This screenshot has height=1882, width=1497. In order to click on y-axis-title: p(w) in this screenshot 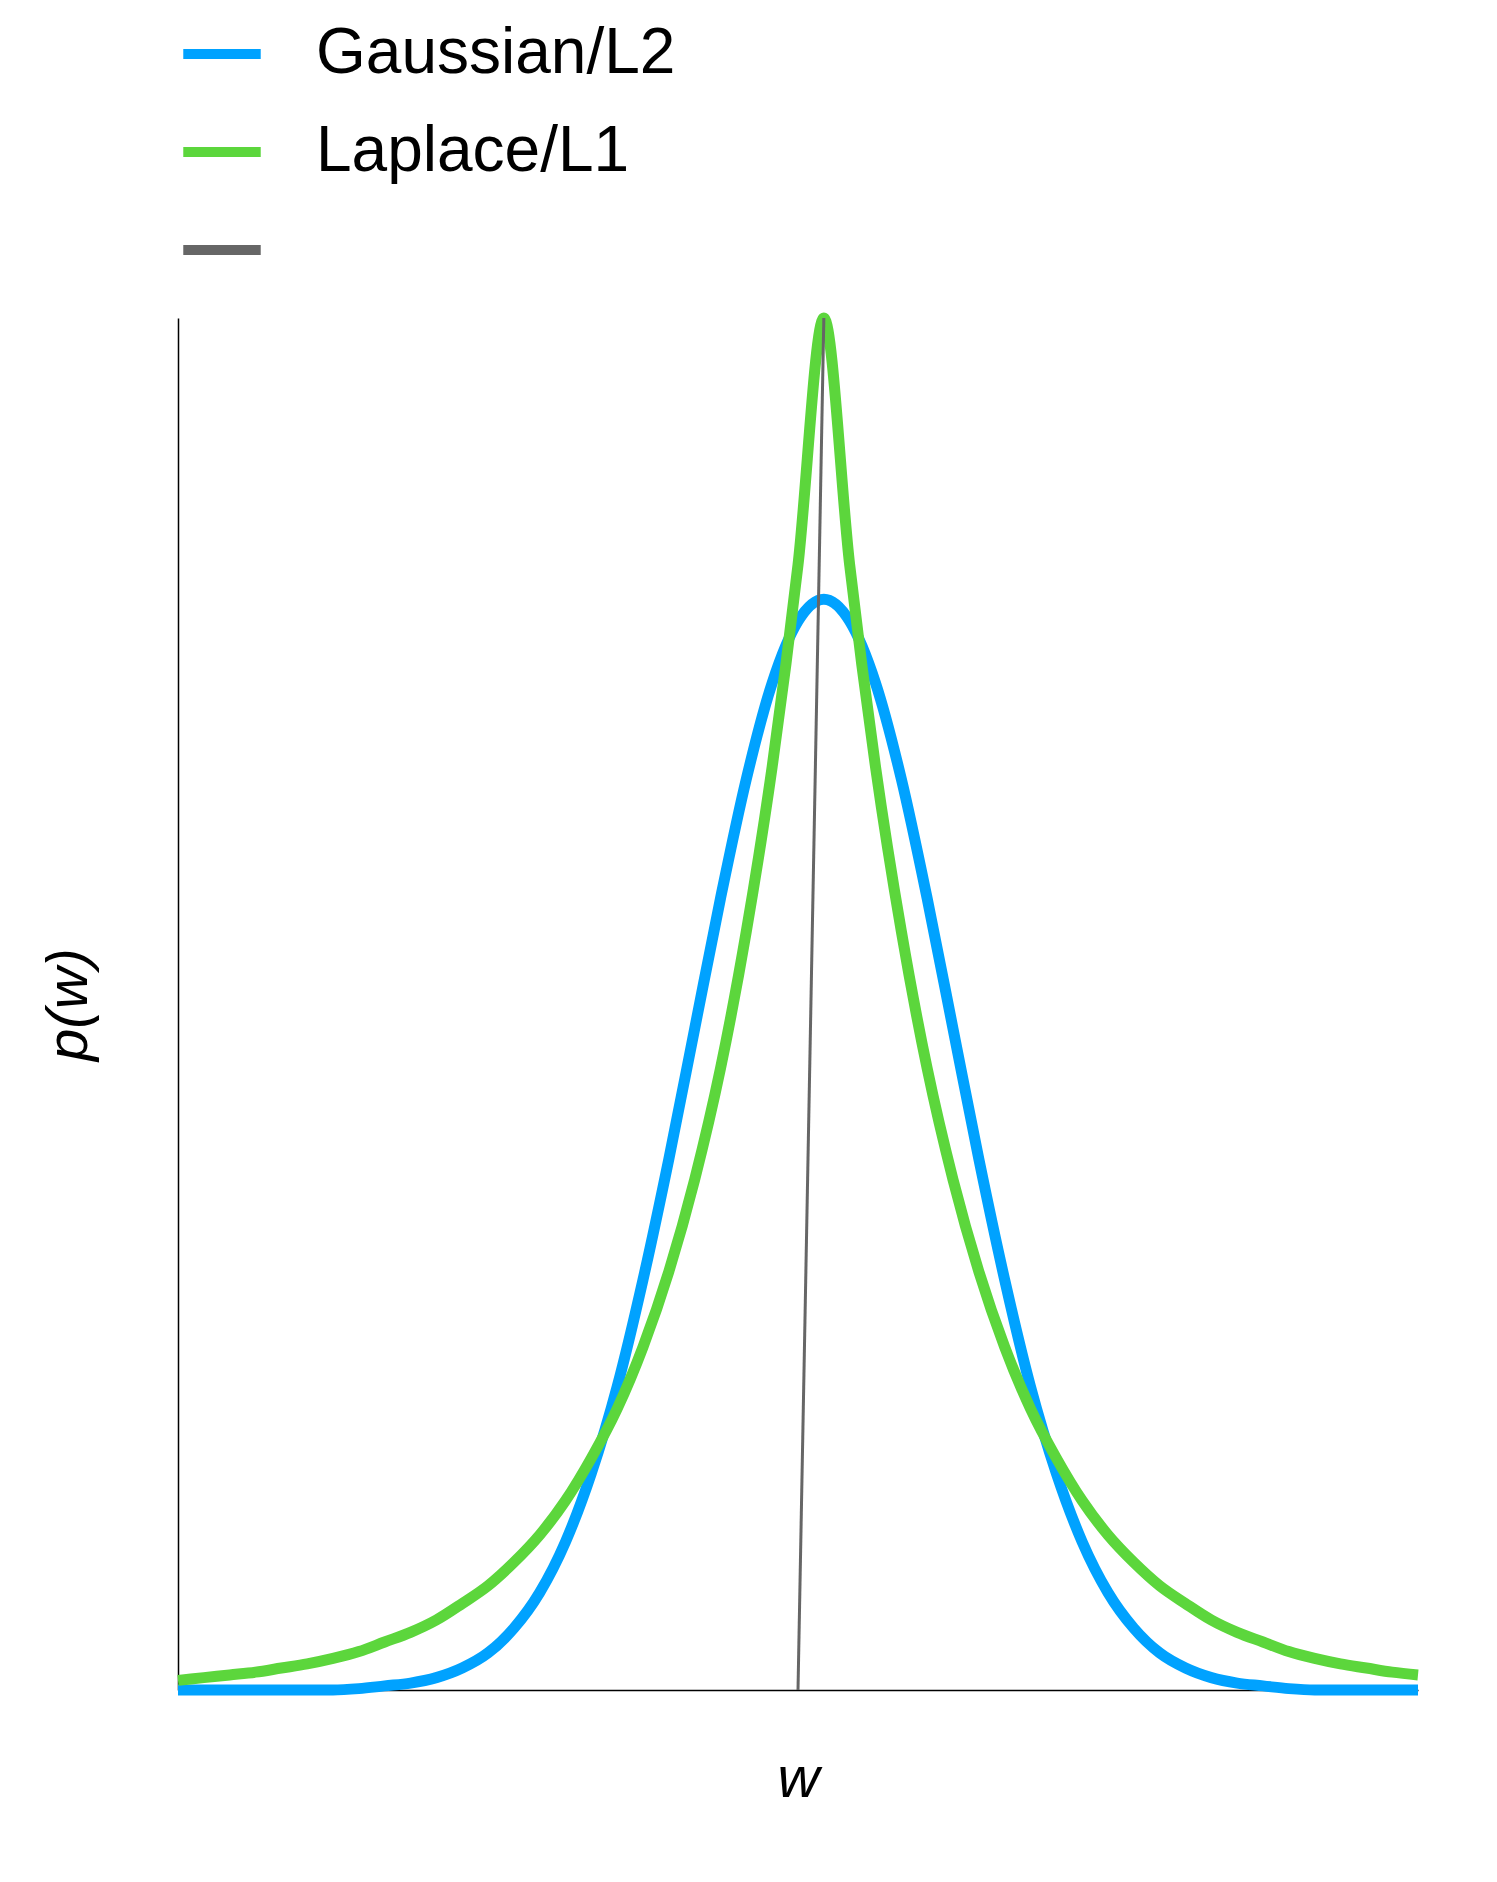, I will do `click(66, 1005)`.